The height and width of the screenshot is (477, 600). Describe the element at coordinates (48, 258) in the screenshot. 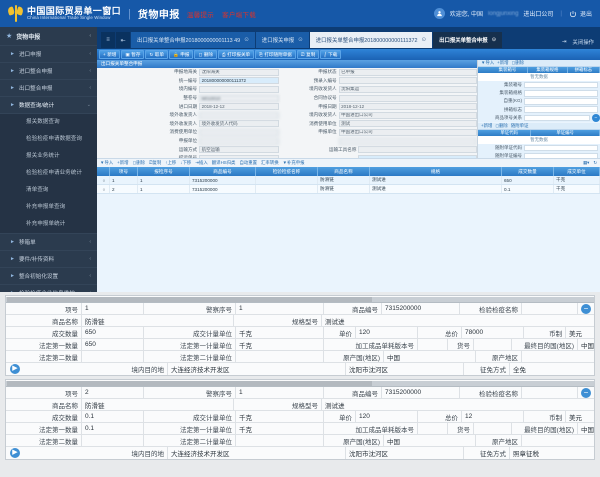

I see `sidebar-item-attachments: ► 要件/补传资料 ‹` at that location.